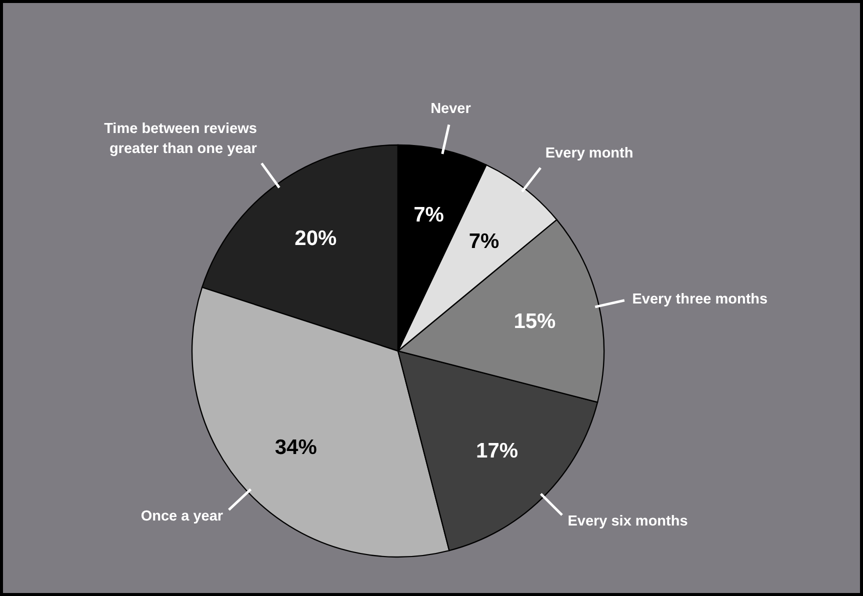 The image size is (863, 596). What do you see at coordinates (535, 321) in the screenshot?
I see `data-label: 15%` at bounding box center [535, 321].